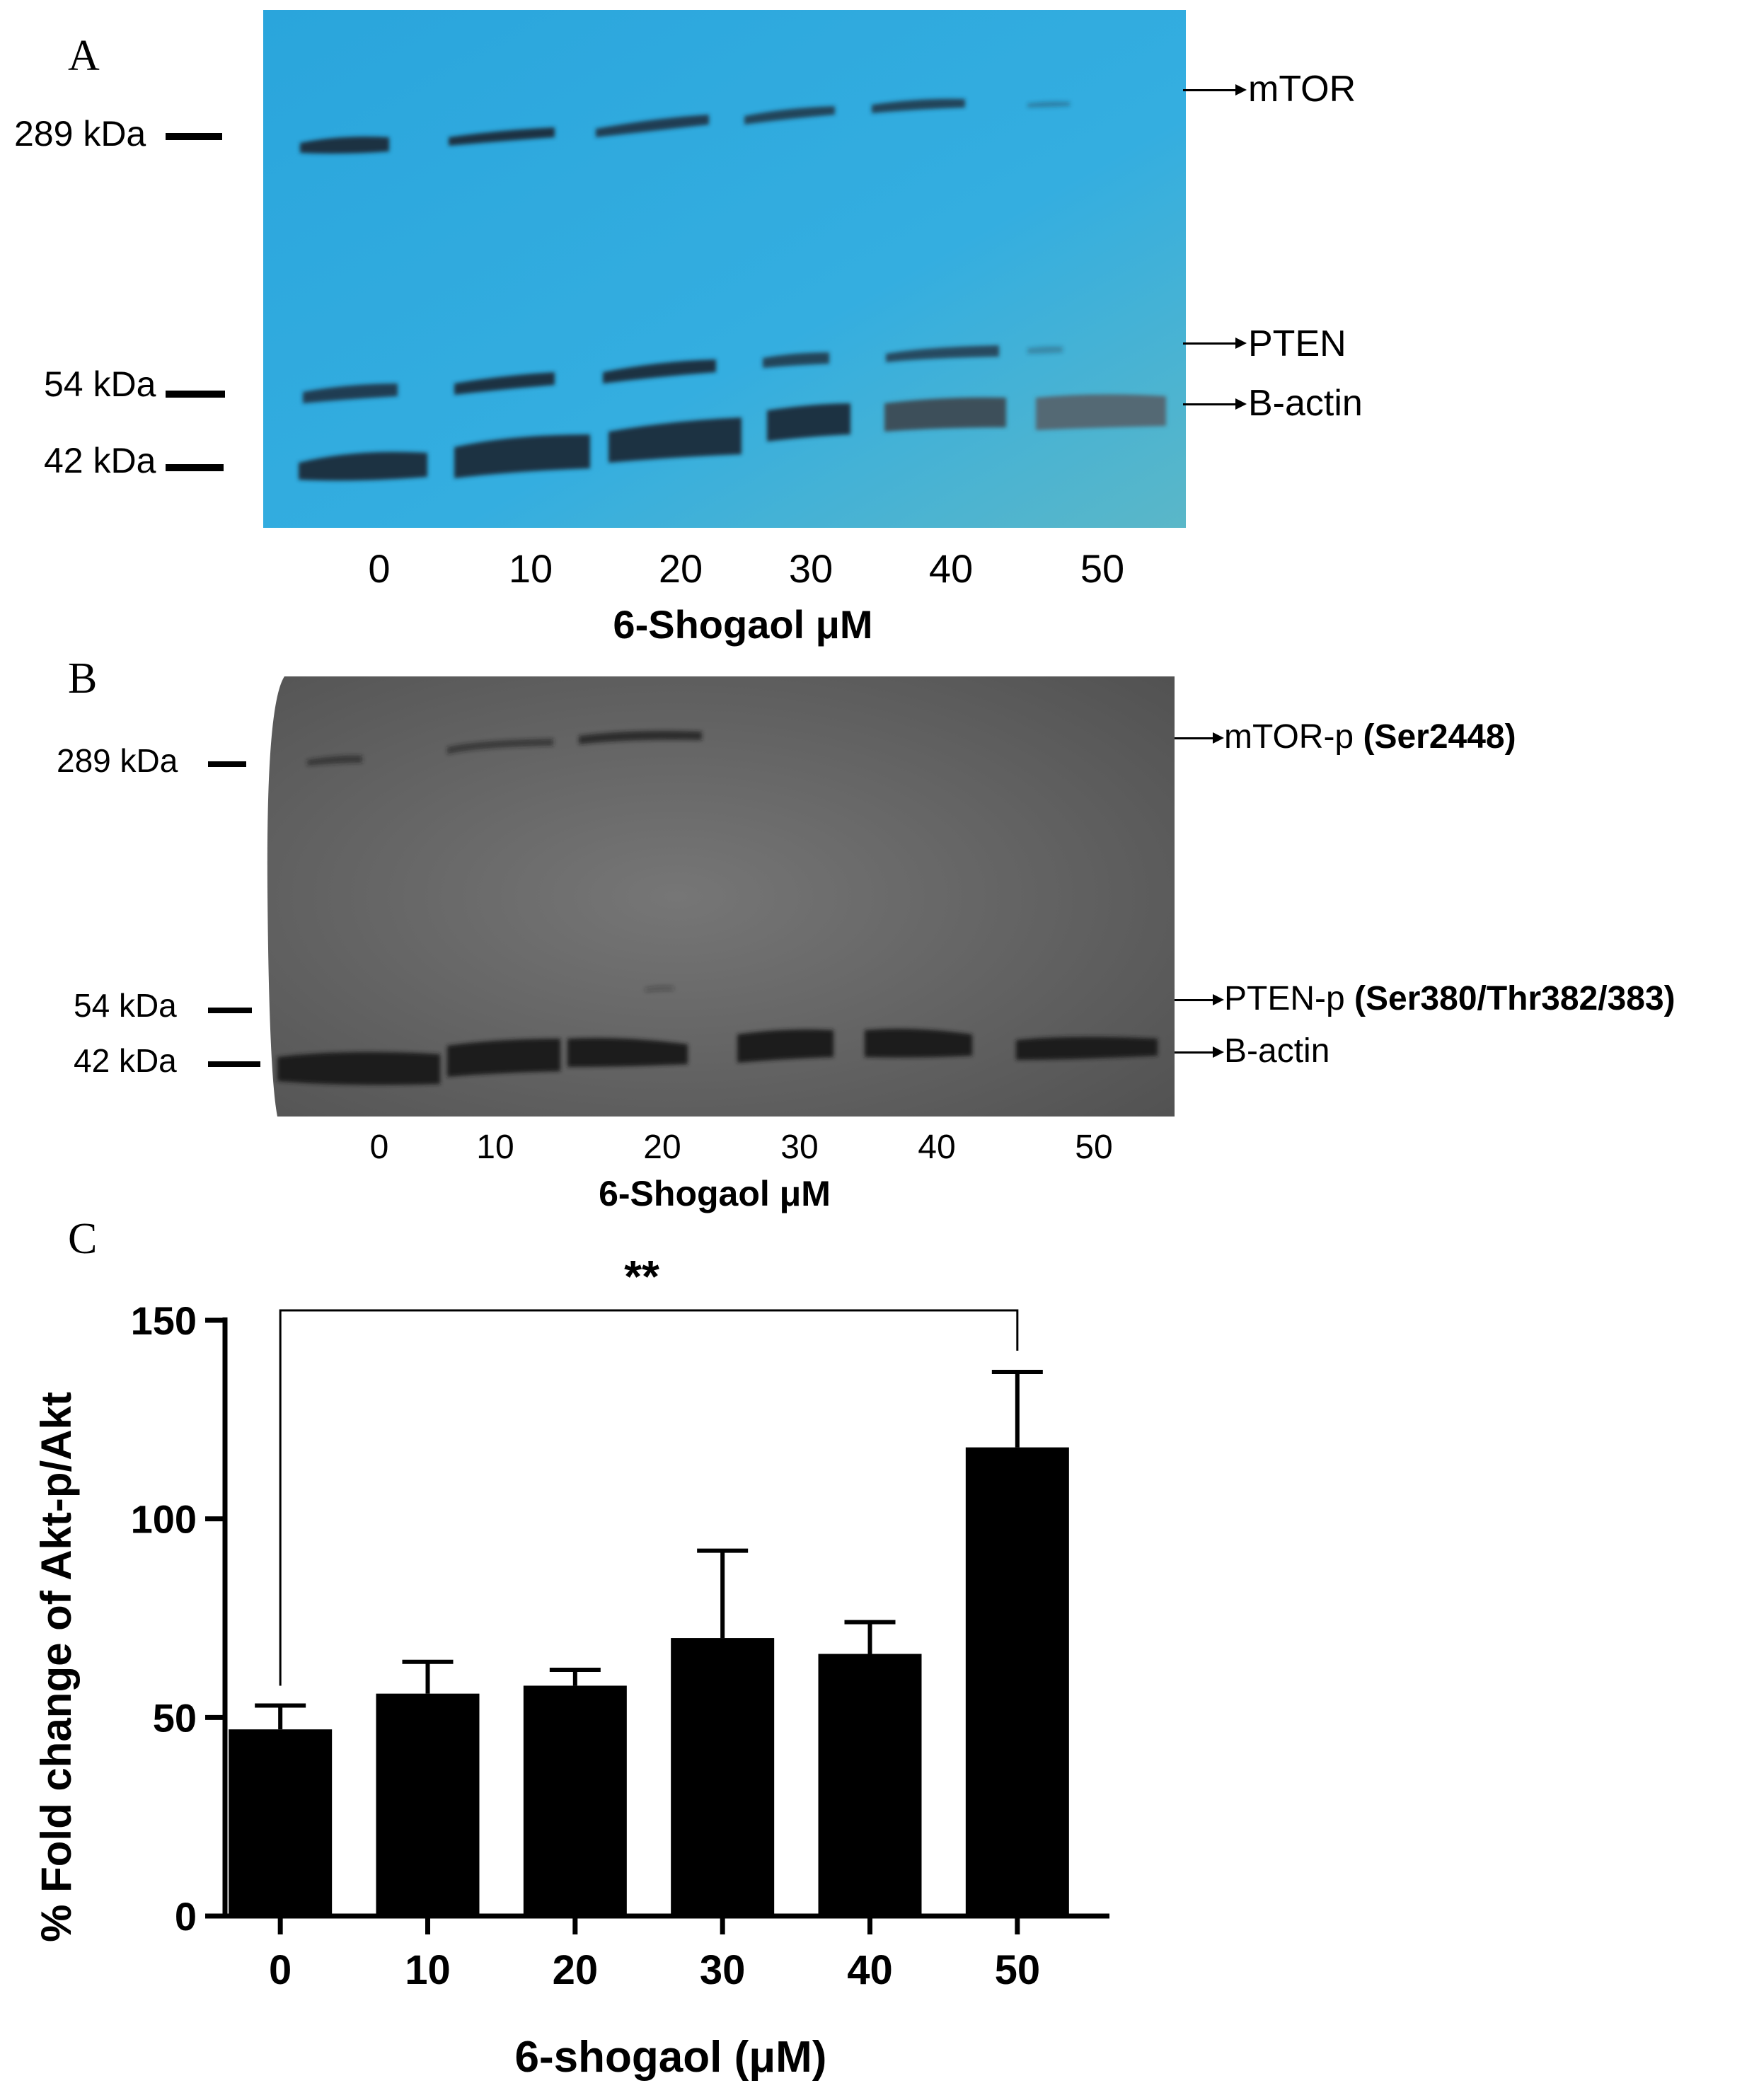  What do you see at coordinates (1289, 737) in the screenshot?
I see `band-name: mTOR-p` at bounding box center [1289, 737].